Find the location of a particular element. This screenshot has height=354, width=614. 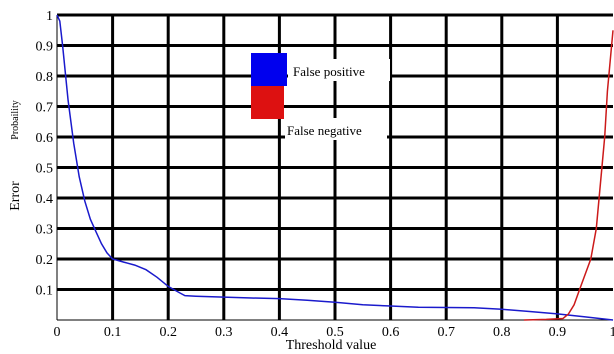

series-line-false-negative is located at coordinates (568, 175).